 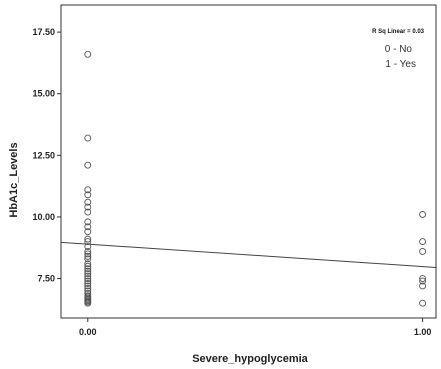 What do you see at coordinates (250, 359) in the screenshot?
I see `x-axis-title: Severe_hypoglycemia` at bounding box center [250, 359].